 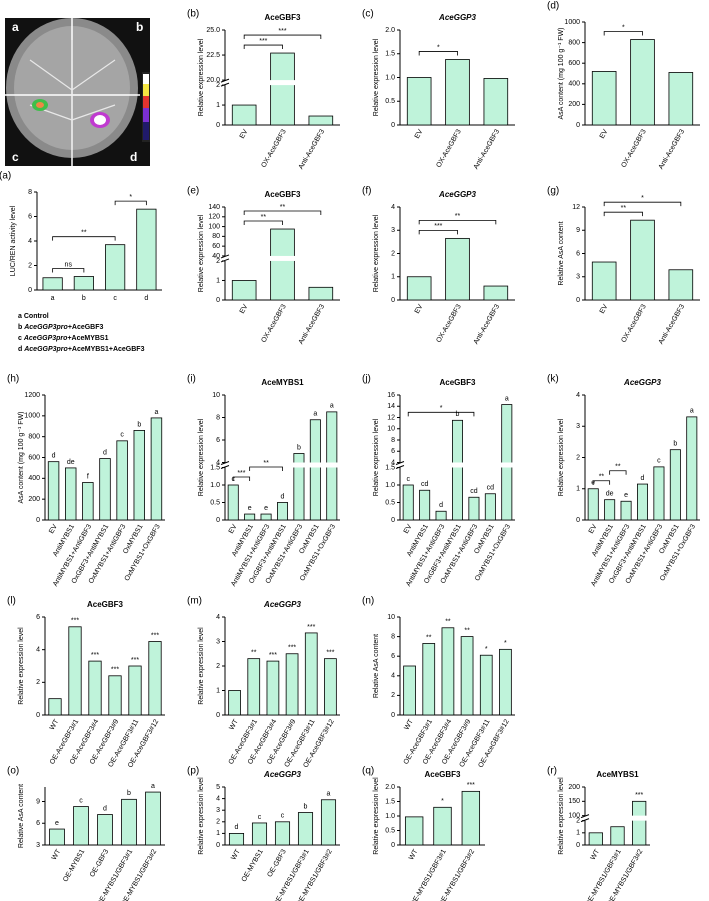 What do you see at coordinates (393, 440) in the screenshot?
I see `y-tick-label: 8` at bounding box center [393, 440].